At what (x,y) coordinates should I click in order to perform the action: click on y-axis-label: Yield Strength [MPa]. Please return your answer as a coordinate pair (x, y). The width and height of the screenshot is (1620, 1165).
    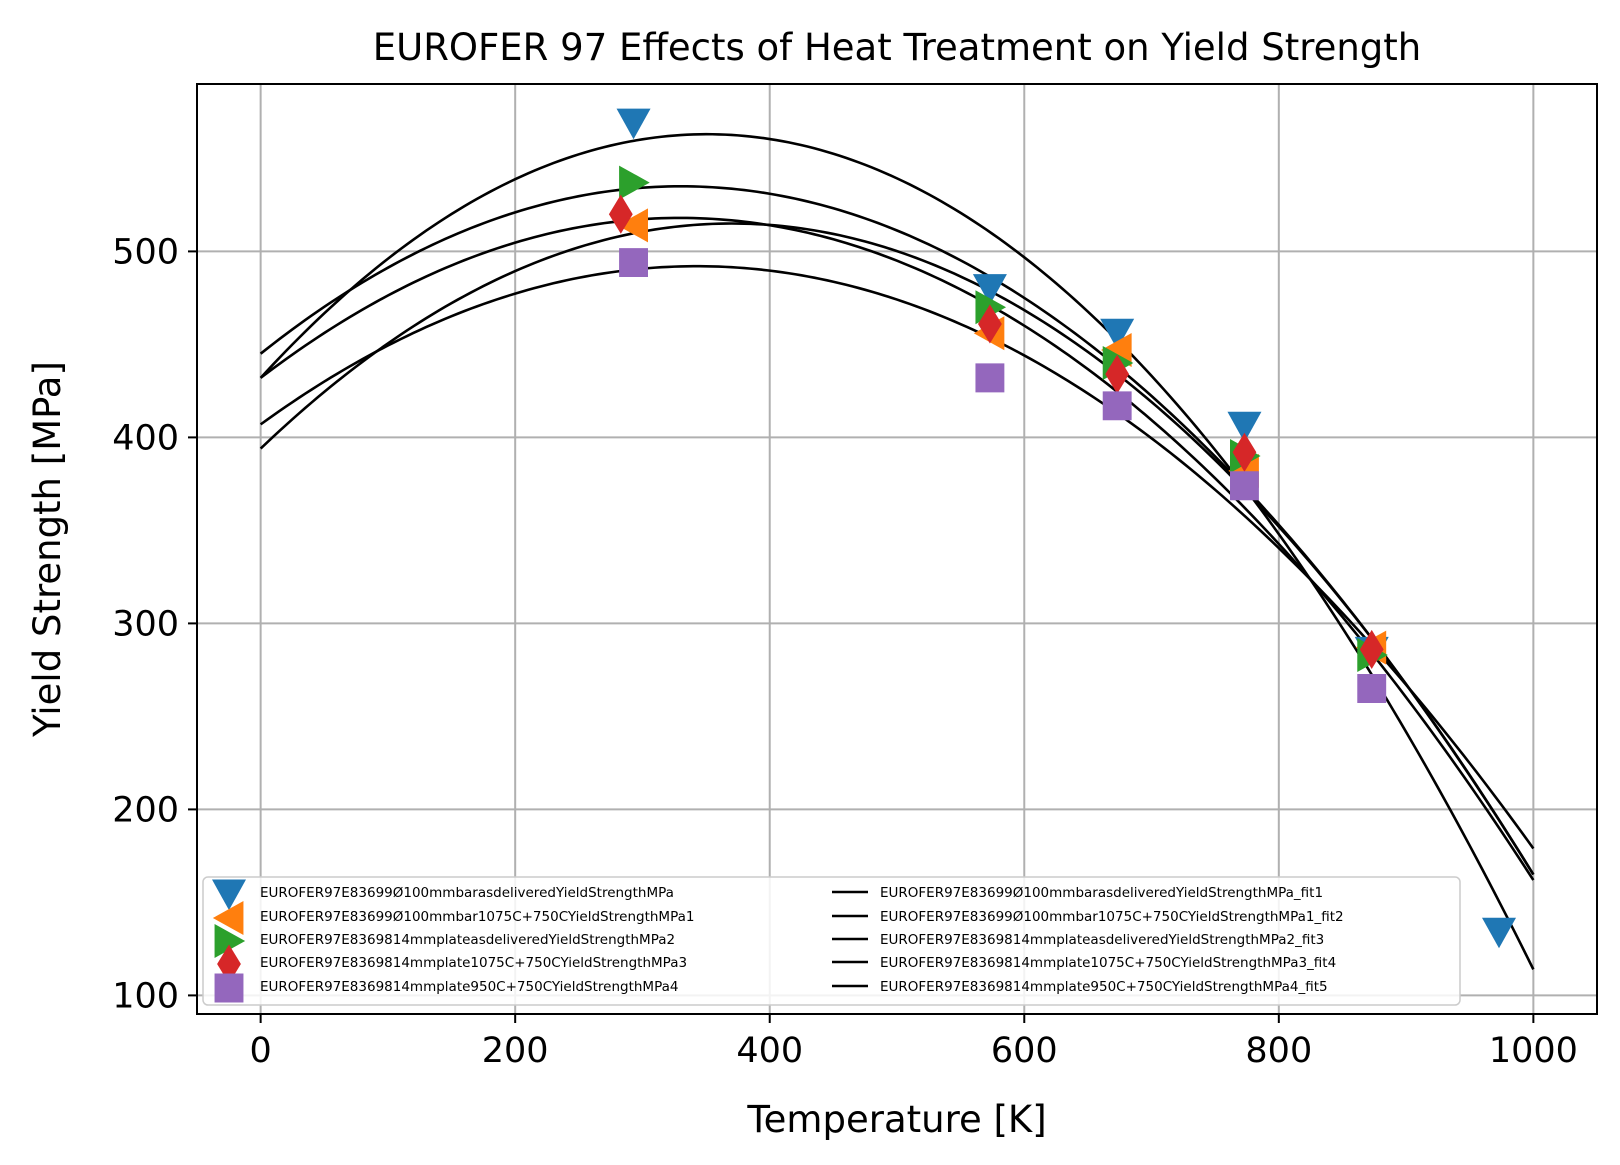
    Looking at the image, I should click on (47, 549).